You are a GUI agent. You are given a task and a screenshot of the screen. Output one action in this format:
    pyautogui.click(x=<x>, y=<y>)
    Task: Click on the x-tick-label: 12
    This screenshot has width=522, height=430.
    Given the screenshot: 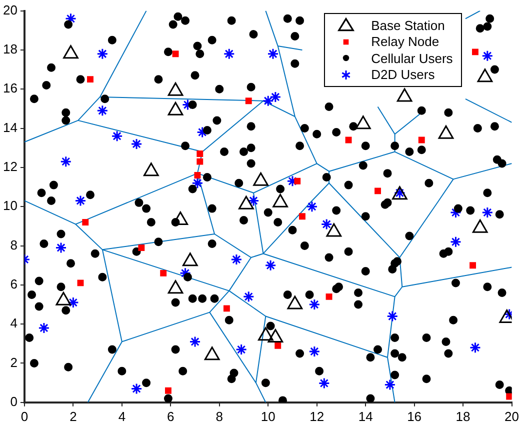 What is the action you would take?
    pyautogui.click(x=317, y=416)
    